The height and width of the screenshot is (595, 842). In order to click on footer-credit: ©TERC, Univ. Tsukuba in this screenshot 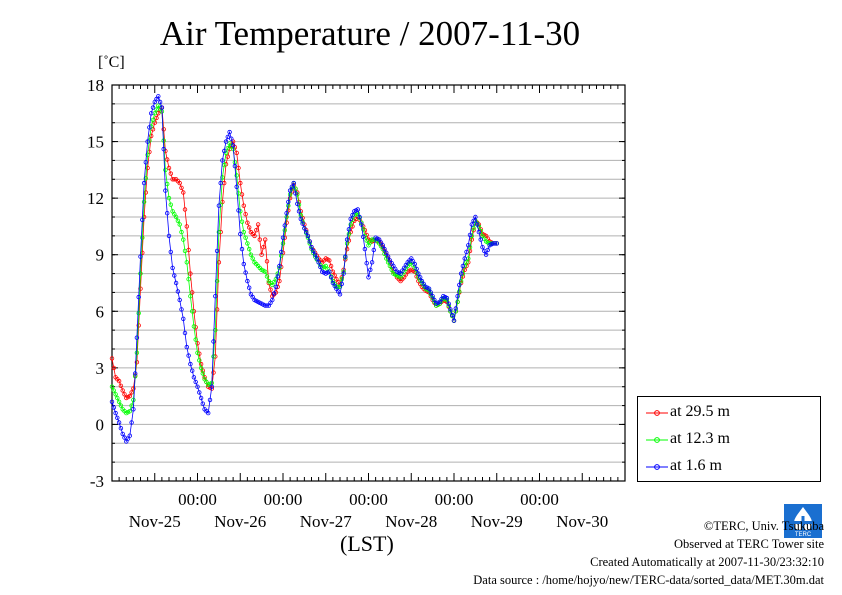, I will do `click(763, 526)`.